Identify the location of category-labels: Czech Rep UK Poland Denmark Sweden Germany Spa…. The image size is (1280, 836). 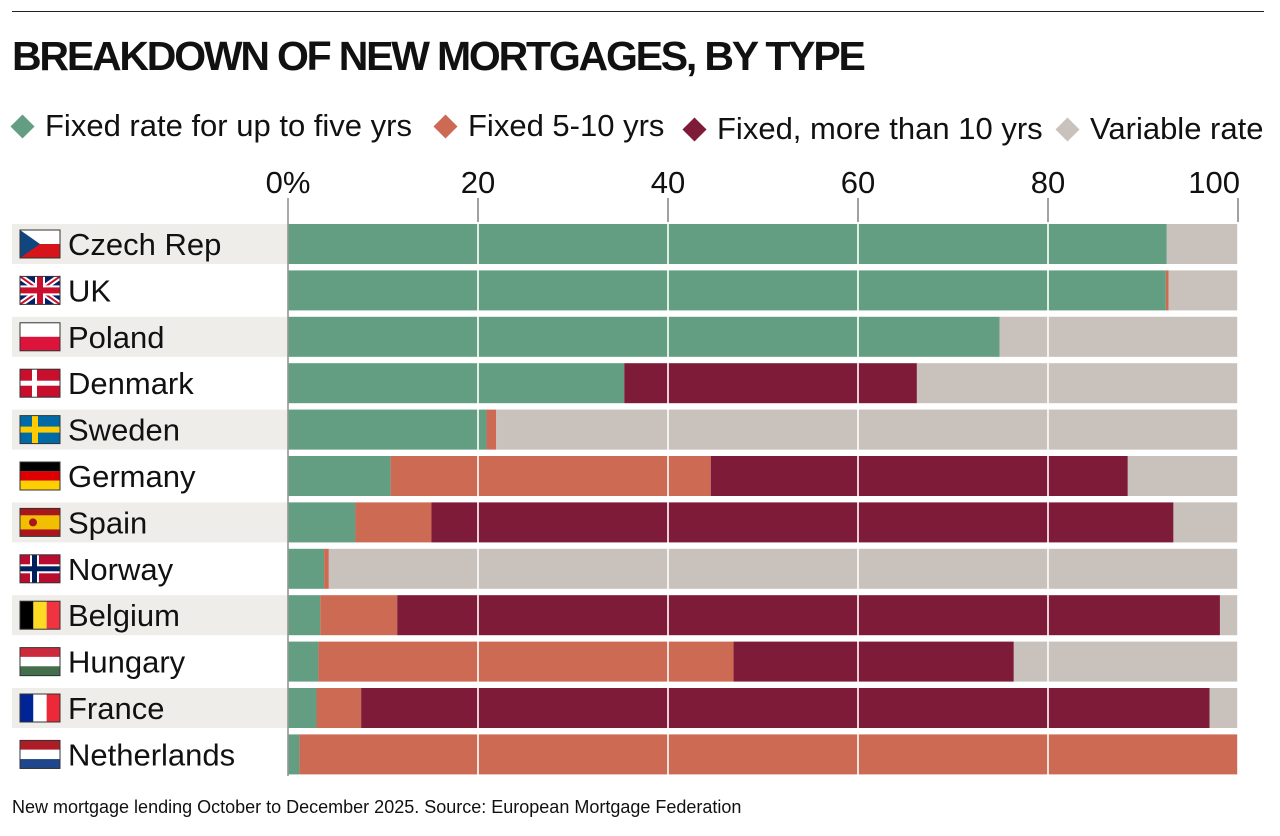
(126, 499).